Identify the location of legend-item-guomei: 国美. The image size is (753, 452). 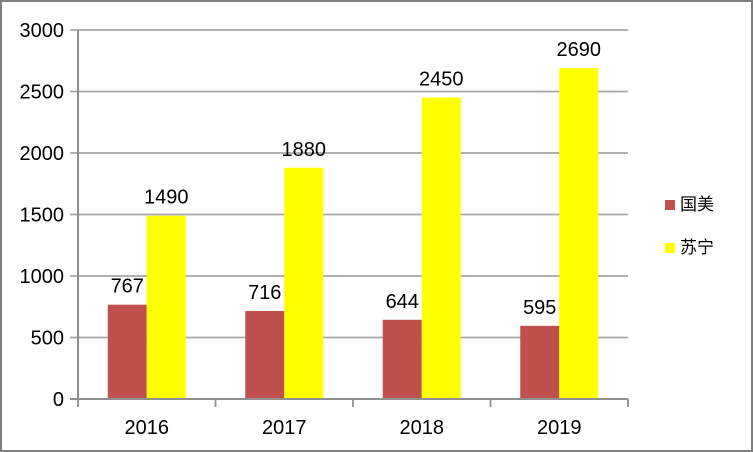
(689, 204).